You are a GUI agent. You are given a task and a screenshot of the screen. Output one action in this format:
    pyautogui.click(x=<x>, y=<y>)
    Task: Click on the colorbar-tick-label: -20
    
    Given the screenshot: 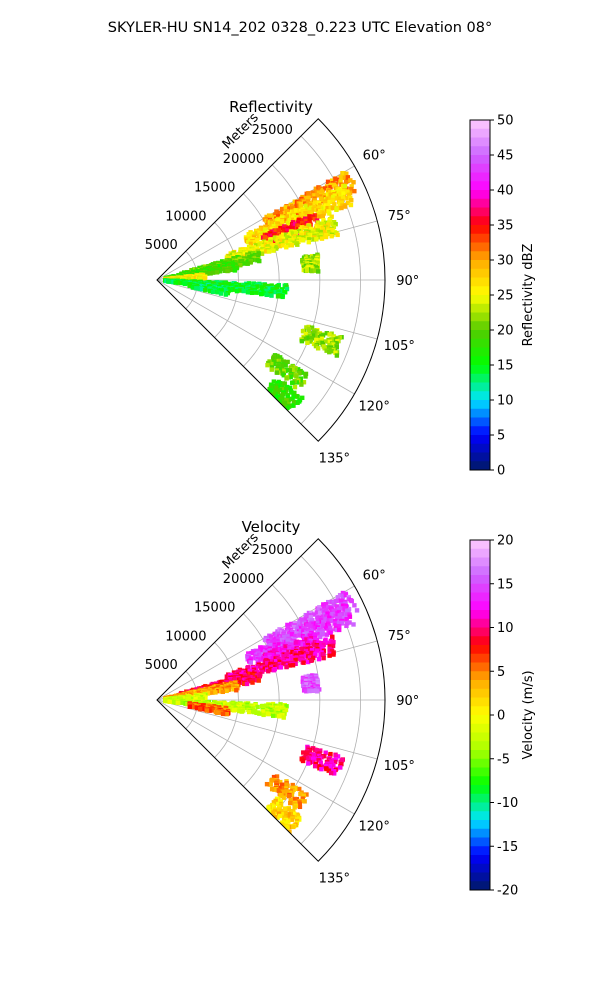 What is the action you would take?
    pyautogui.click(x=507, y=891)
    